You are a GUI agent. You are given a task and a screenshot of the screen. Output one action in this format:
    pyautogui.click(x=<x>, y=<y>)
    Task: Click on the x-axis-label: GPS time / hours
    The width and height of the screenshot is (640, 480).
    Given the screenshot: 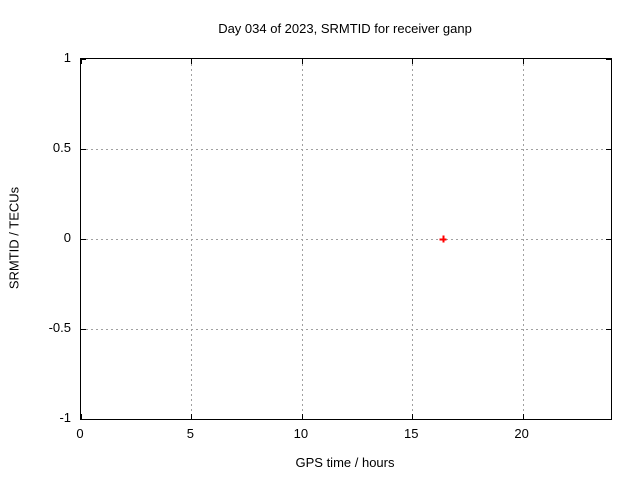 What is the action you would take?
    pyautogui.click(x=345, y=462)
    